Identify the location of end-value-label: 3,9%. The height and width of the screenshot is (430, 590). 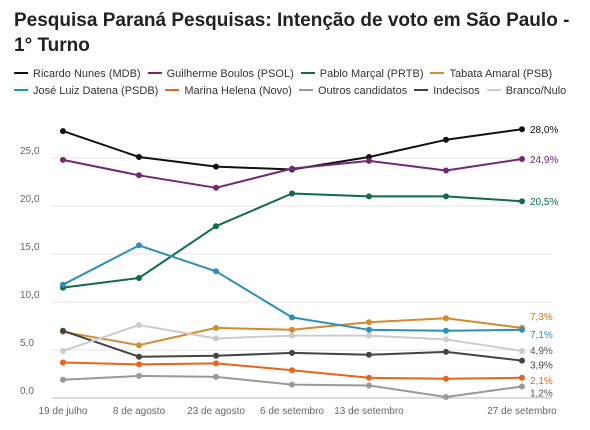
(541, 366).